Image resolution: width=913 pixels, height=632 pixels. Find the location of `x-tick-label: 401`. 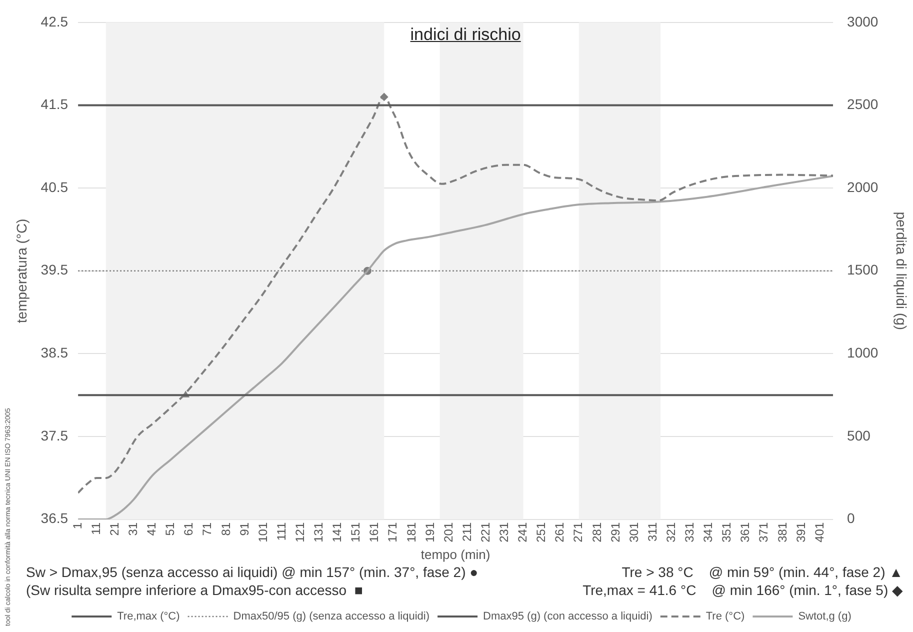

x-tick-label: 401 is located at coordinates (819, 532).